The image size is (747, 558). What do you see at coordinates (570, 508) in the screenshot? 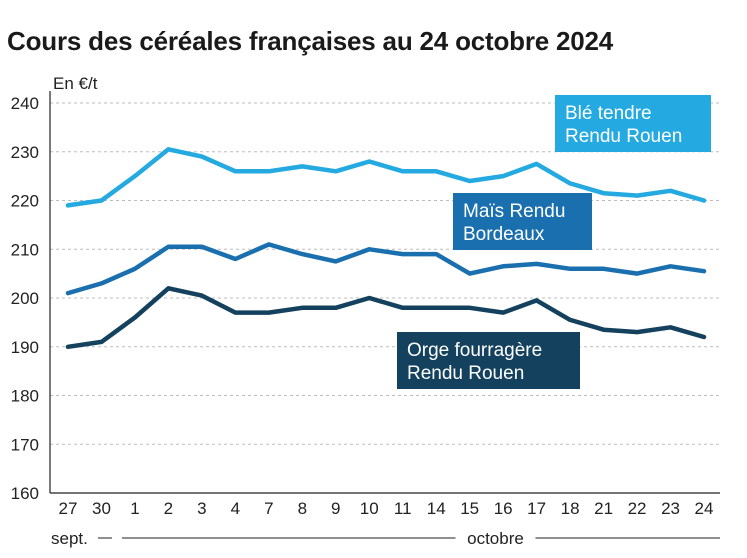
I see `x-tick-label: 18` at bounding box center [570, 508].